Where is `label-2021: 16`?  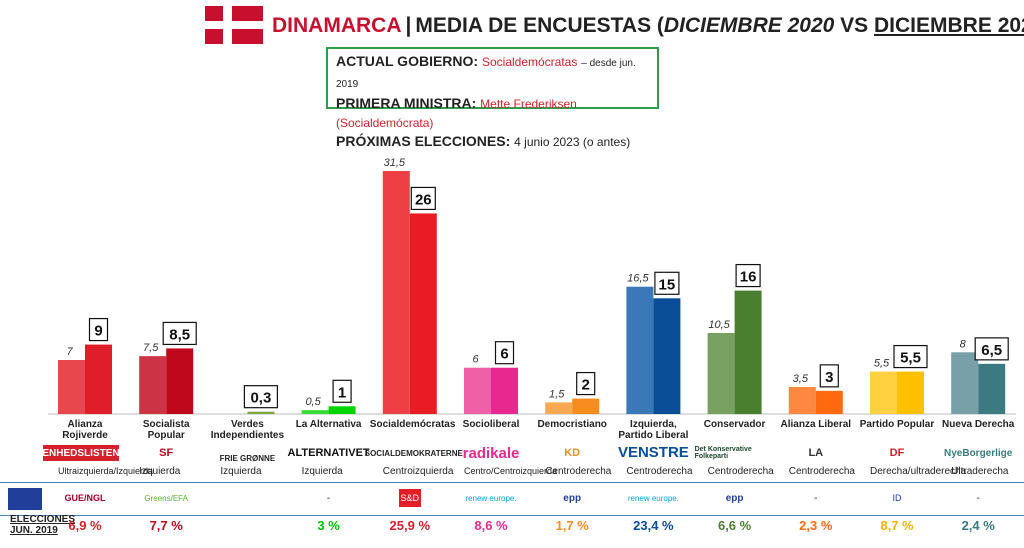
label-2021: 16 is located at coordinates (748, 277).